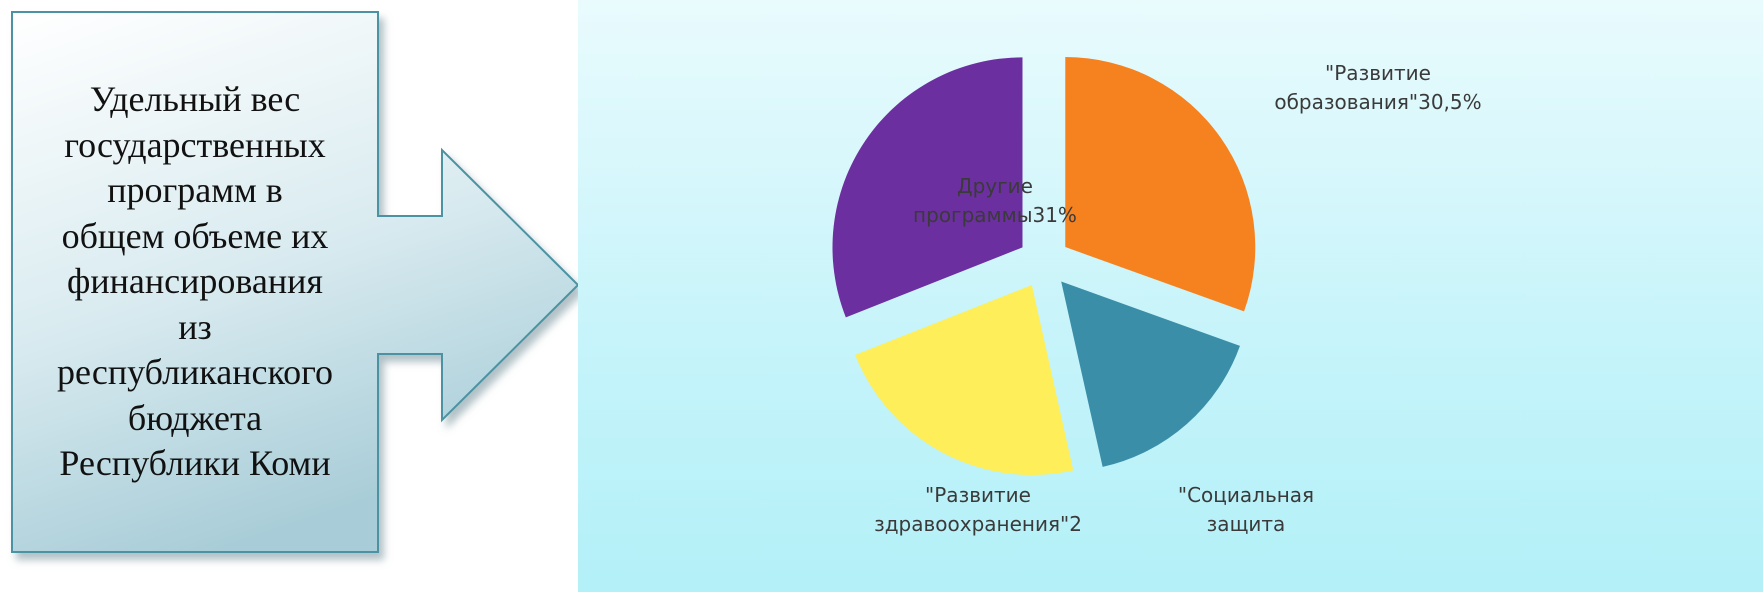  Describe the element at coordinates (1246, 495) in the screenshot. I see `pie-slice-label-line: "Социальная` at that location.